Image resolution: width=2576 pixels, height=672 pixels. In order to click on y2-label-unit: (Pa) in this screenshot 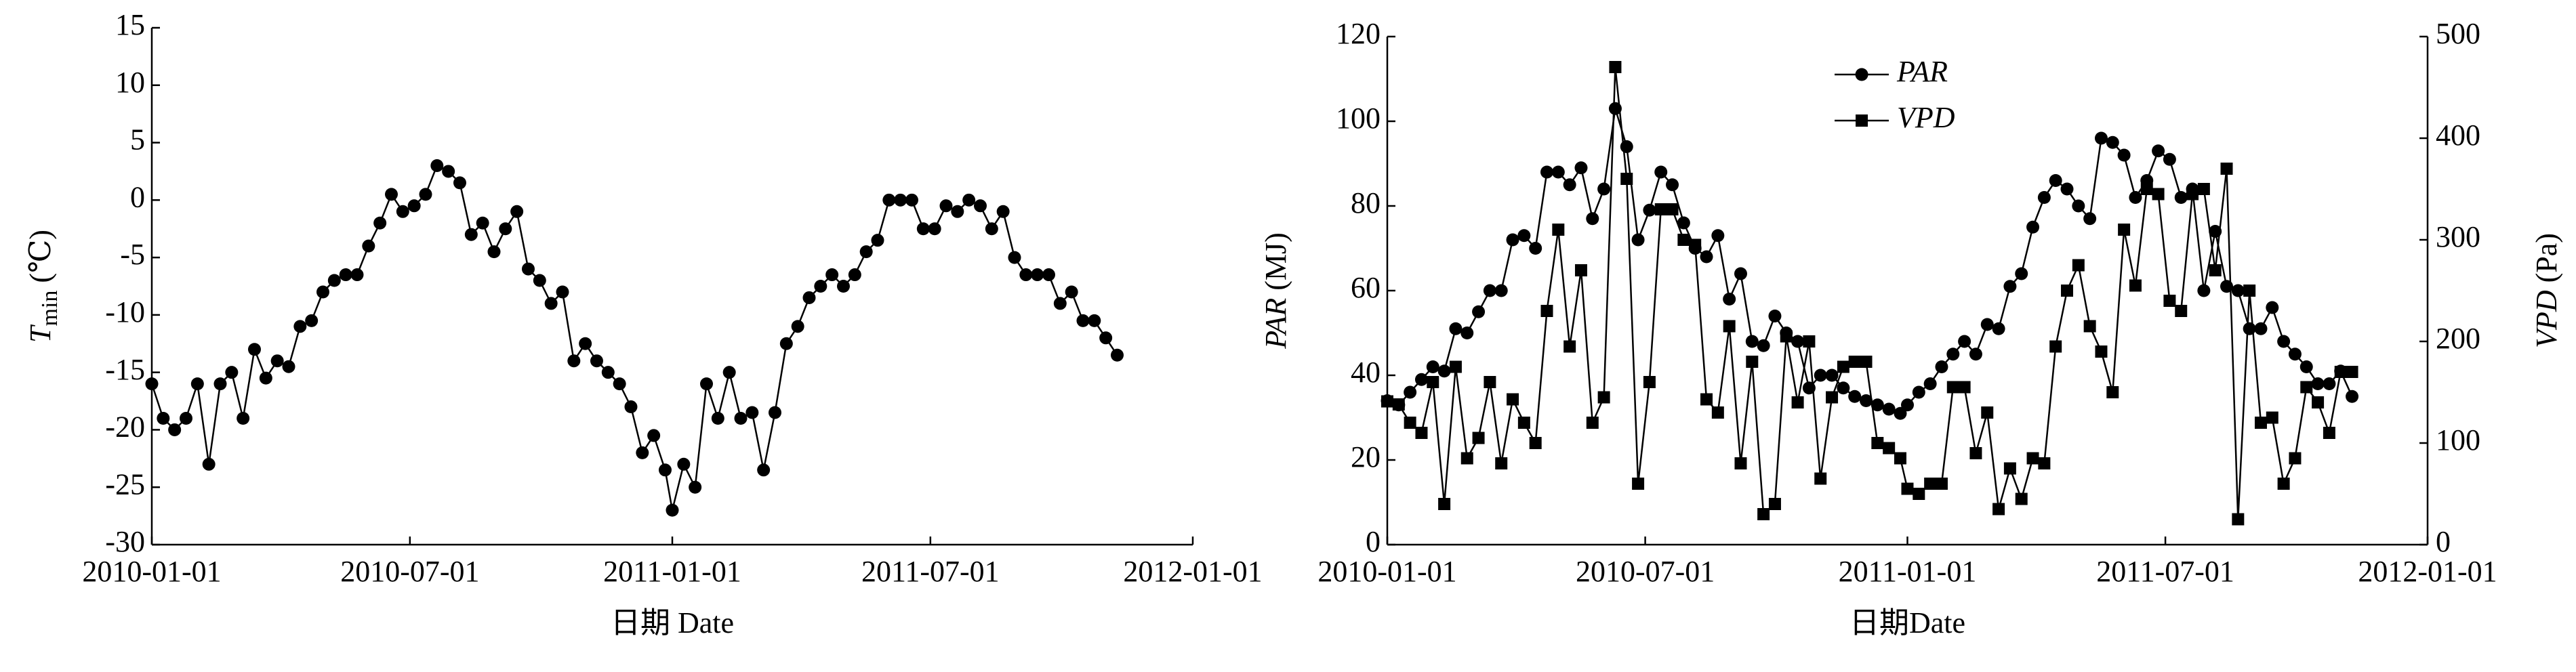, I will do `click(2547, 257)`.